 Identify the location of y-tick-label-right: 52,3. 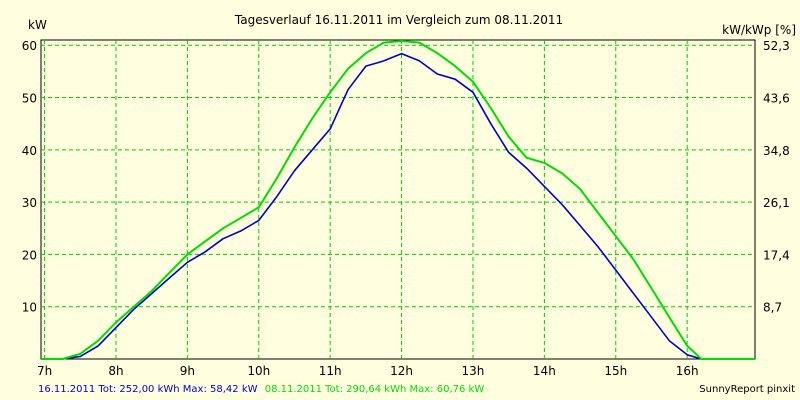
(776, 46).